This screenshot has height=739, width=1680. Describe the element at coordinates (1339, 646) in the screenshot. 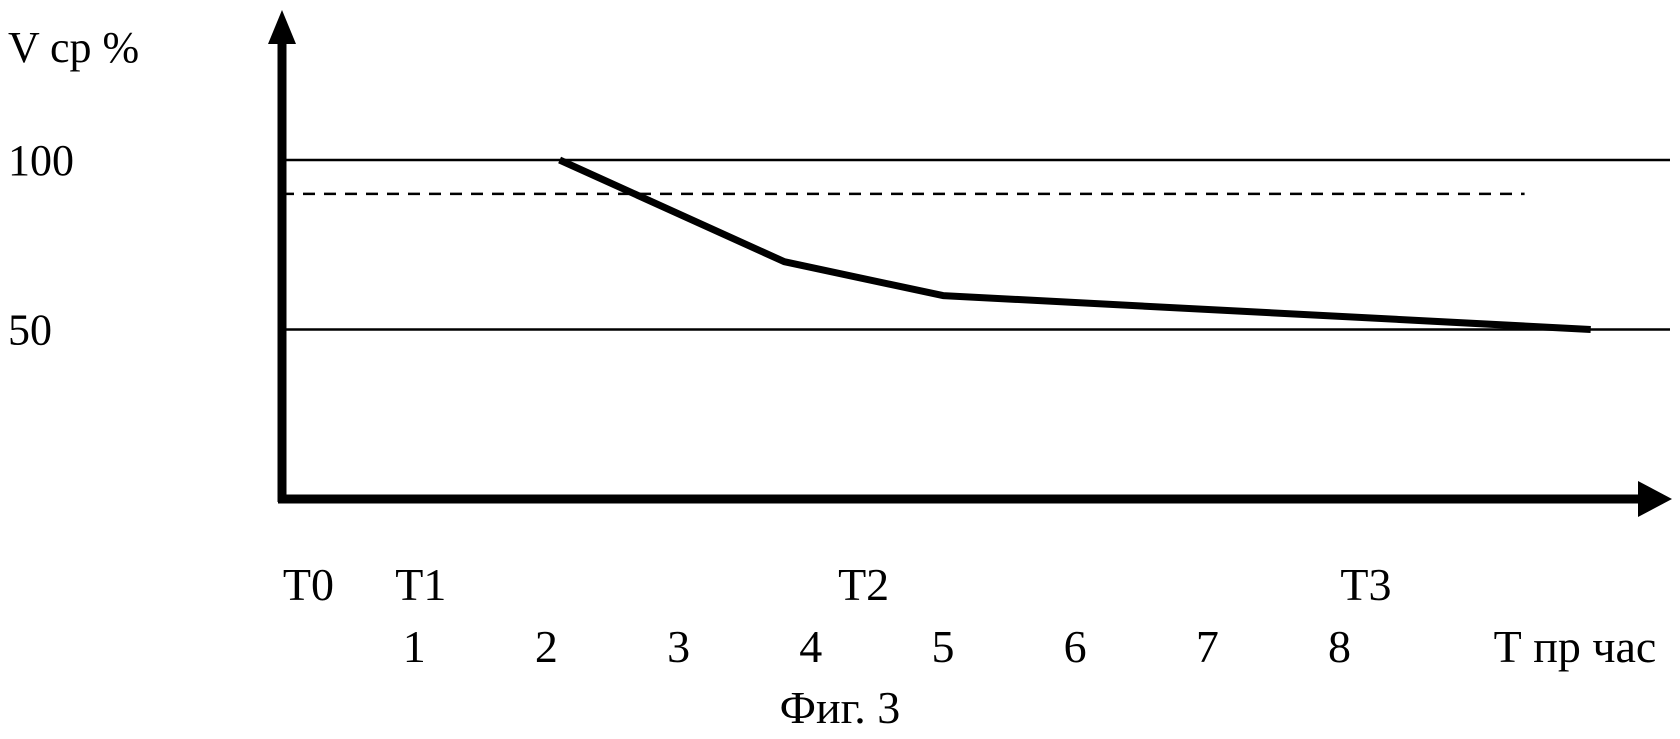

I see `x-tick-label: 8` at that location.